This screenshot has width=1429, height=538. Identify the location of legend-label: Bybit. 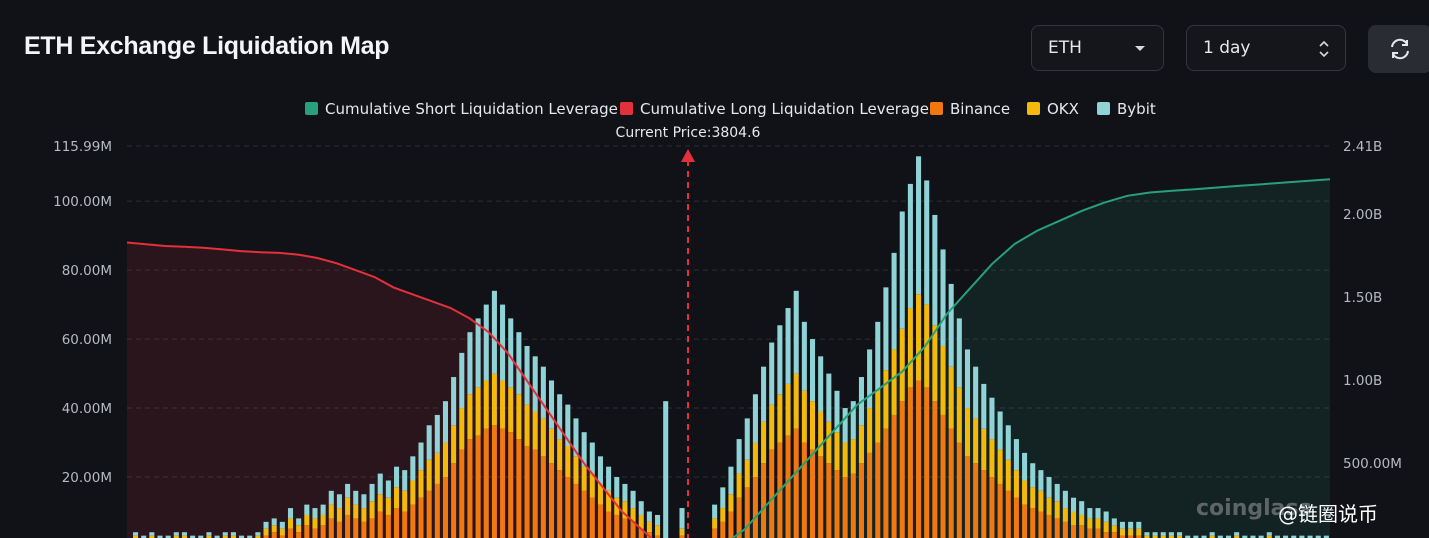
(1136, 109).